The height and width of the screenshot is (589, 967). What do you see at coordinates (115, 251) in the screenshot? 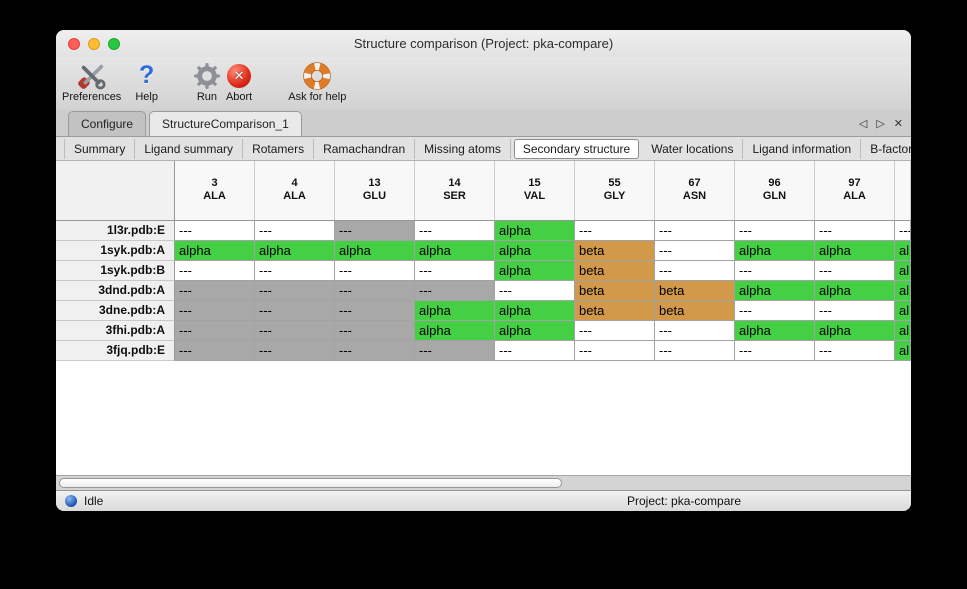
I see `row-label: 1syk.pdb:A` at bounding box center [115, 251].